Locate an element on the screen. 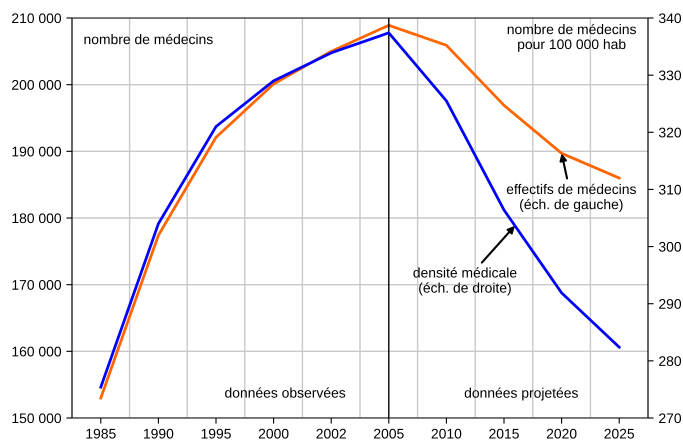 The image size is (683, 445). y2-tick-label: 340 is located at coordinates (670, 18).